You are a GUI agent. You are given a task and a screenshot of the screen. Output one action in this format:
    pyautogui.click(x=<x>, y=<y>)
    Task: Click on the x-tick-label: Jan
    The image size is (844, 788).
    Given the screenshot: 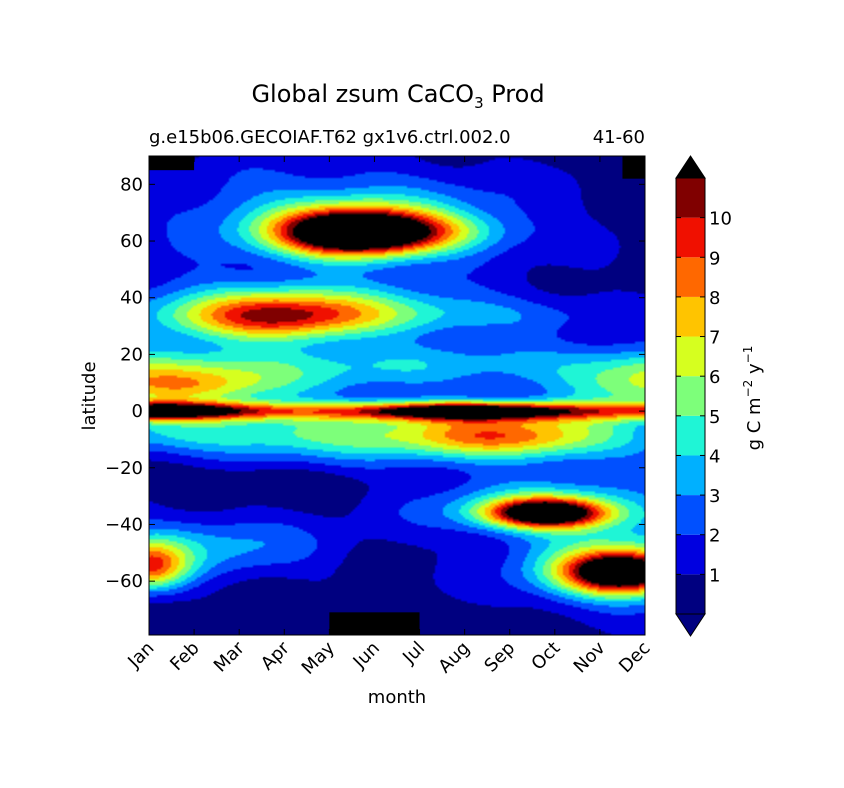 What is the action you would take?
    pyautogui.click(x=140, y=655)
    